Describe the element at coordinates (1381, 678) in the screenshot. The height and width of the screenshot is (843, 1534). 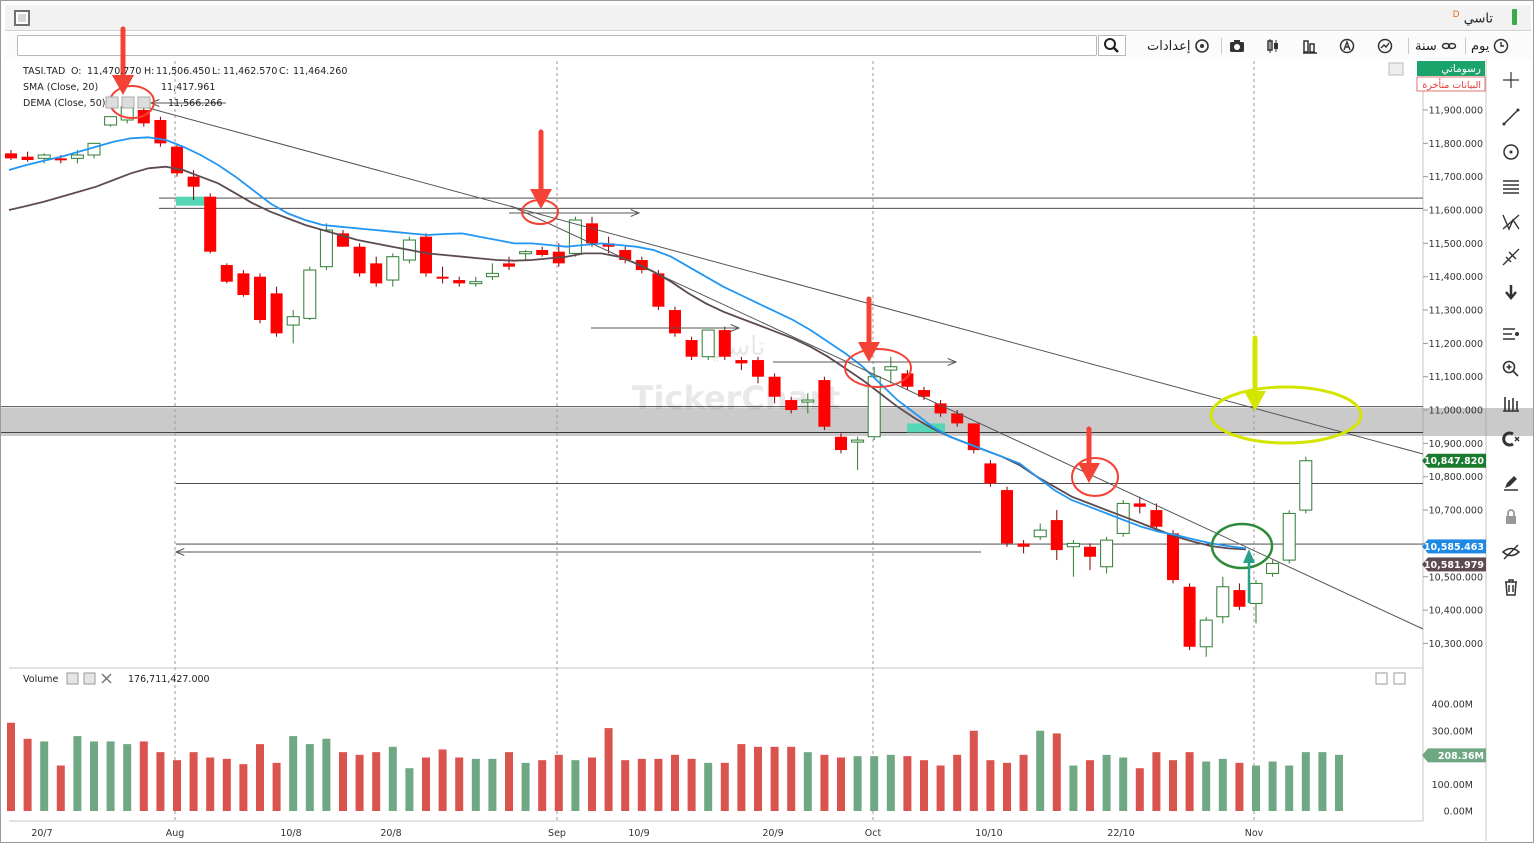
I see `panel-restore-icon` at that location.